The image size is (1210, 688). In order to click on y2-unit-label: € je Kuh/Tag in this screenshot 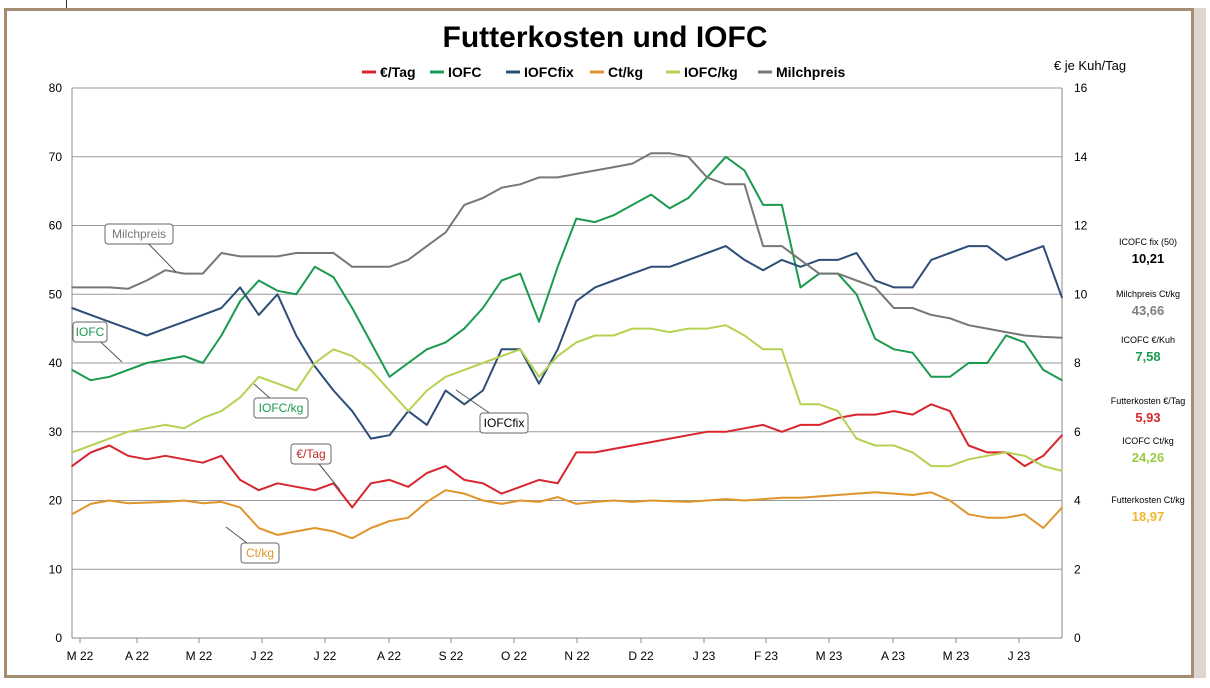, I will do `click(1090, 65)`.